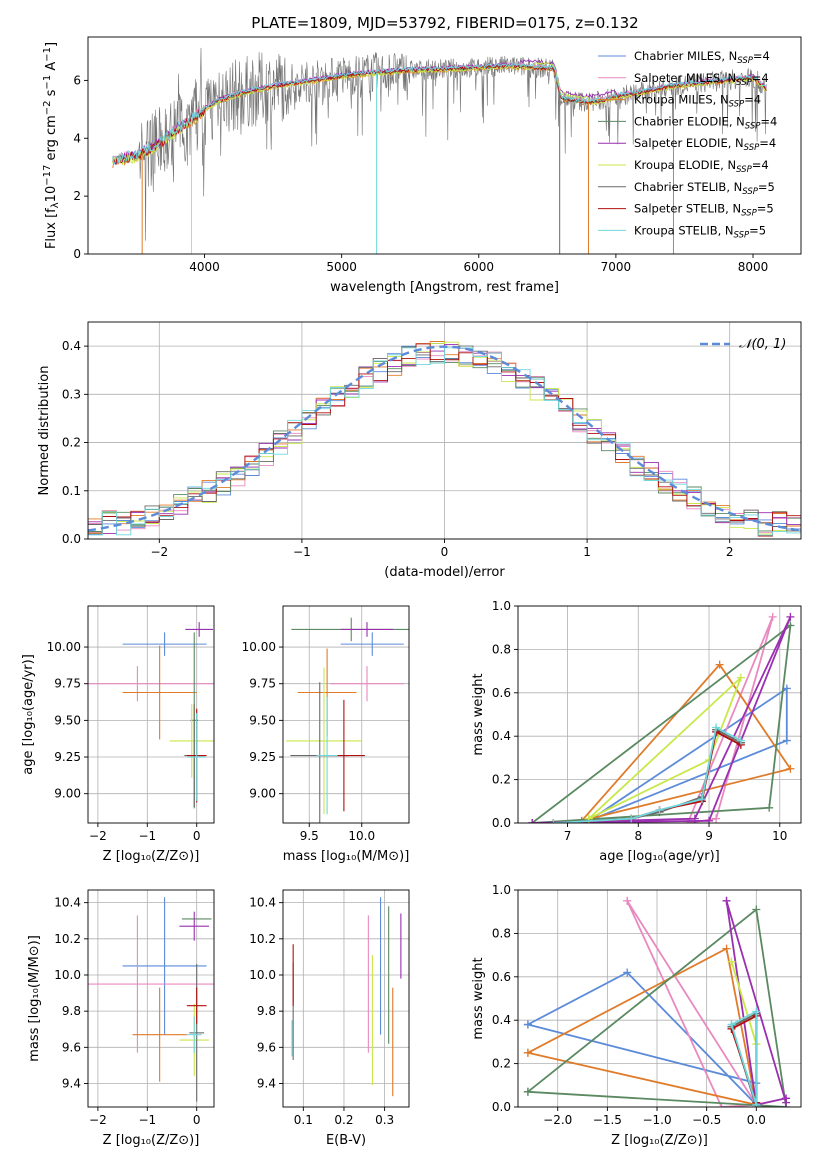 The height and width of the screenshot is (1170, 819). Describe the element at coordinates (67, 720) in the screenshot. I see `y-tick-label: 9.50` at that location.